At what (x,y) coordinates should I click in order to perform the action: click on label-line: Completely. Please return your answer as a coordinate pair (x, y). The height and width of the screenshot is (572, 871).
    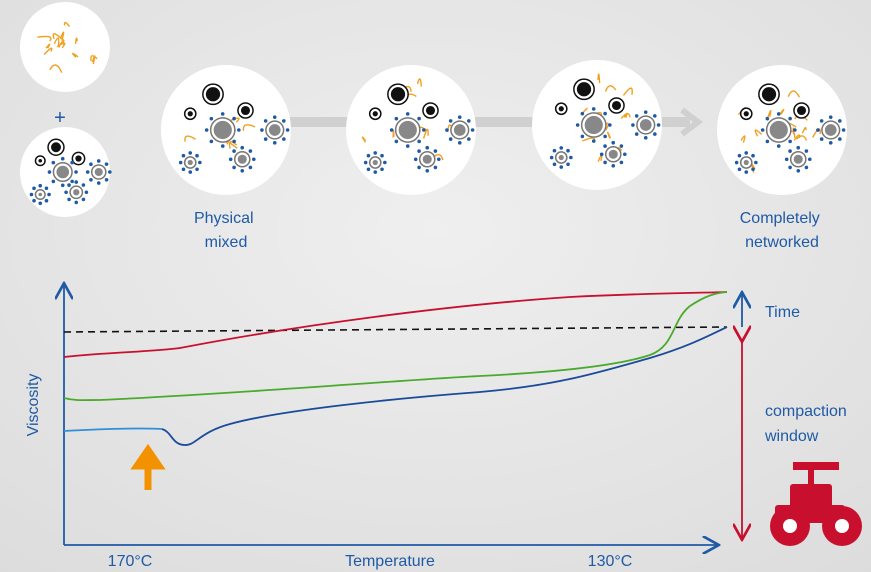
    Looking at the image, I should click on (780, 218).